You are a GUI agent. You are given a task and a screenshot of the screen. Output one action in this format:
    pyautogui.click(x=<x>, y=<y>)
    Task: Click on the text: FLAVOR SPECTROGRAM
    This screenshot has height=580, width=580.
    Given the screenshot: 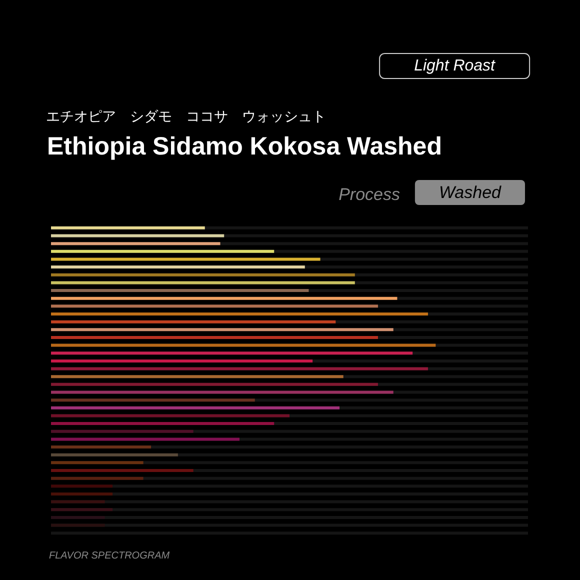 What is the action you would take?
    pyautogui.click(x=109, y=556)
    